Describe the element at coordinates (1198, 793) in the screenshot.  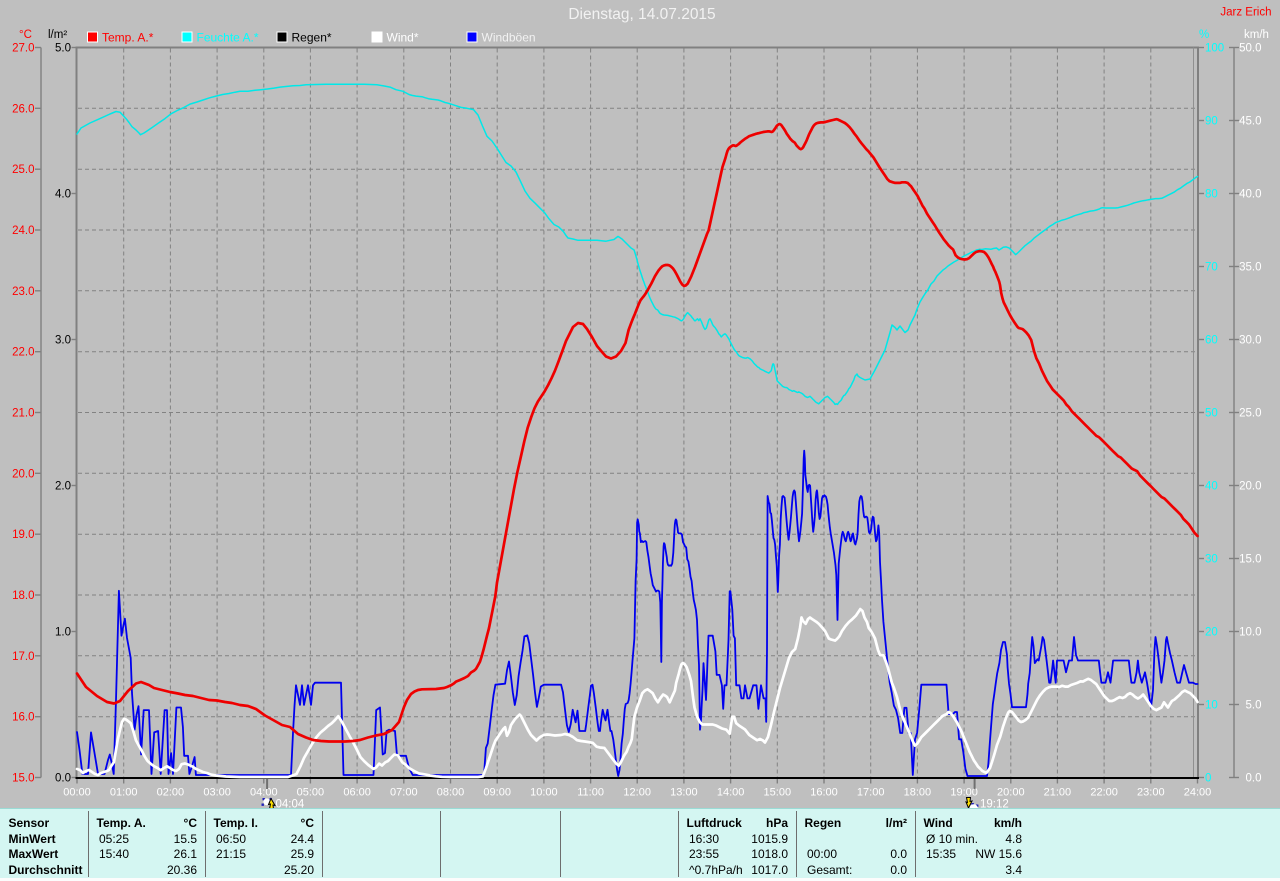
I see `svg-text: 24:00` at that location.